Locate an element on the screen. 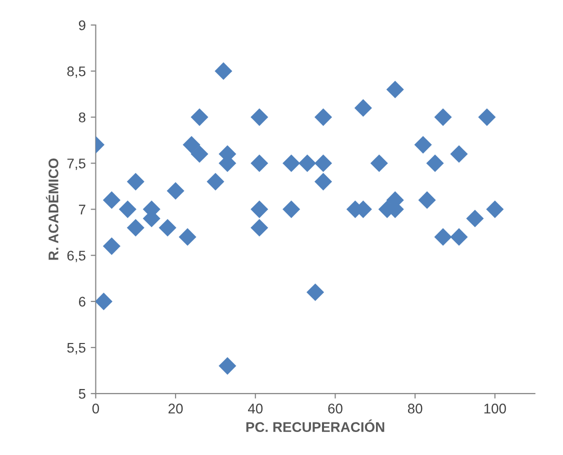  x-tick-label: 40 is located at coordinates (255, 409).